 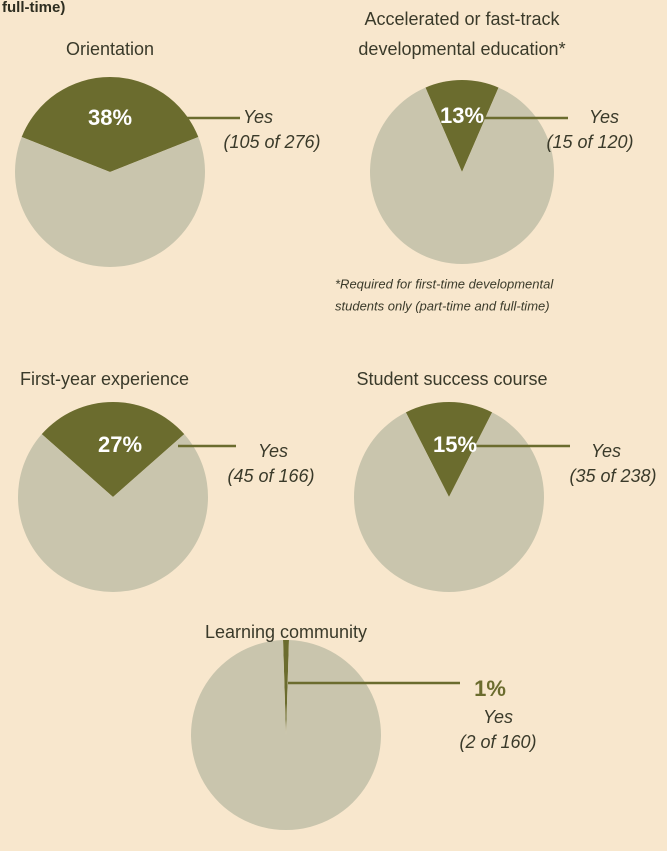 I want to click on pie-title: Orientation, so click(x=110, y=49).